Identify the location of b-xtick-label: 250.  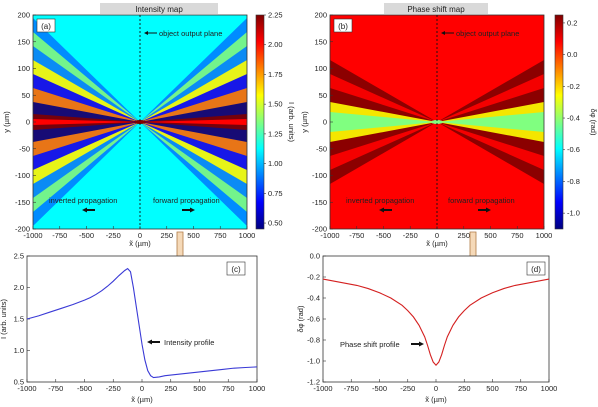
(463, 235).